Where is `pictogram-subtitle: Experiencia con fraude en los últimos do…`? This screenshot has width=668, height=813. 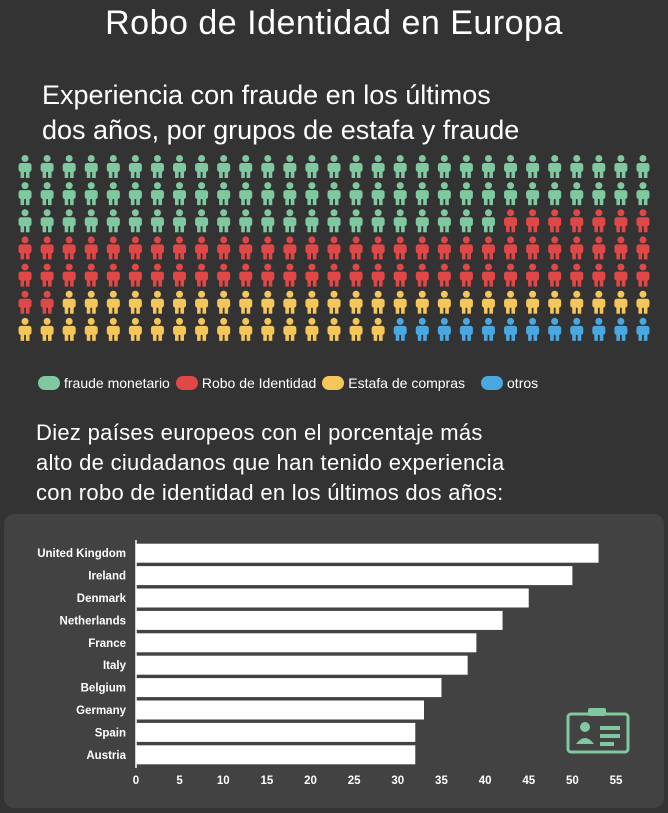 pictogram-subtitle: Experiencia con fraude en los últimos do… is located at coordinates (342, 113).